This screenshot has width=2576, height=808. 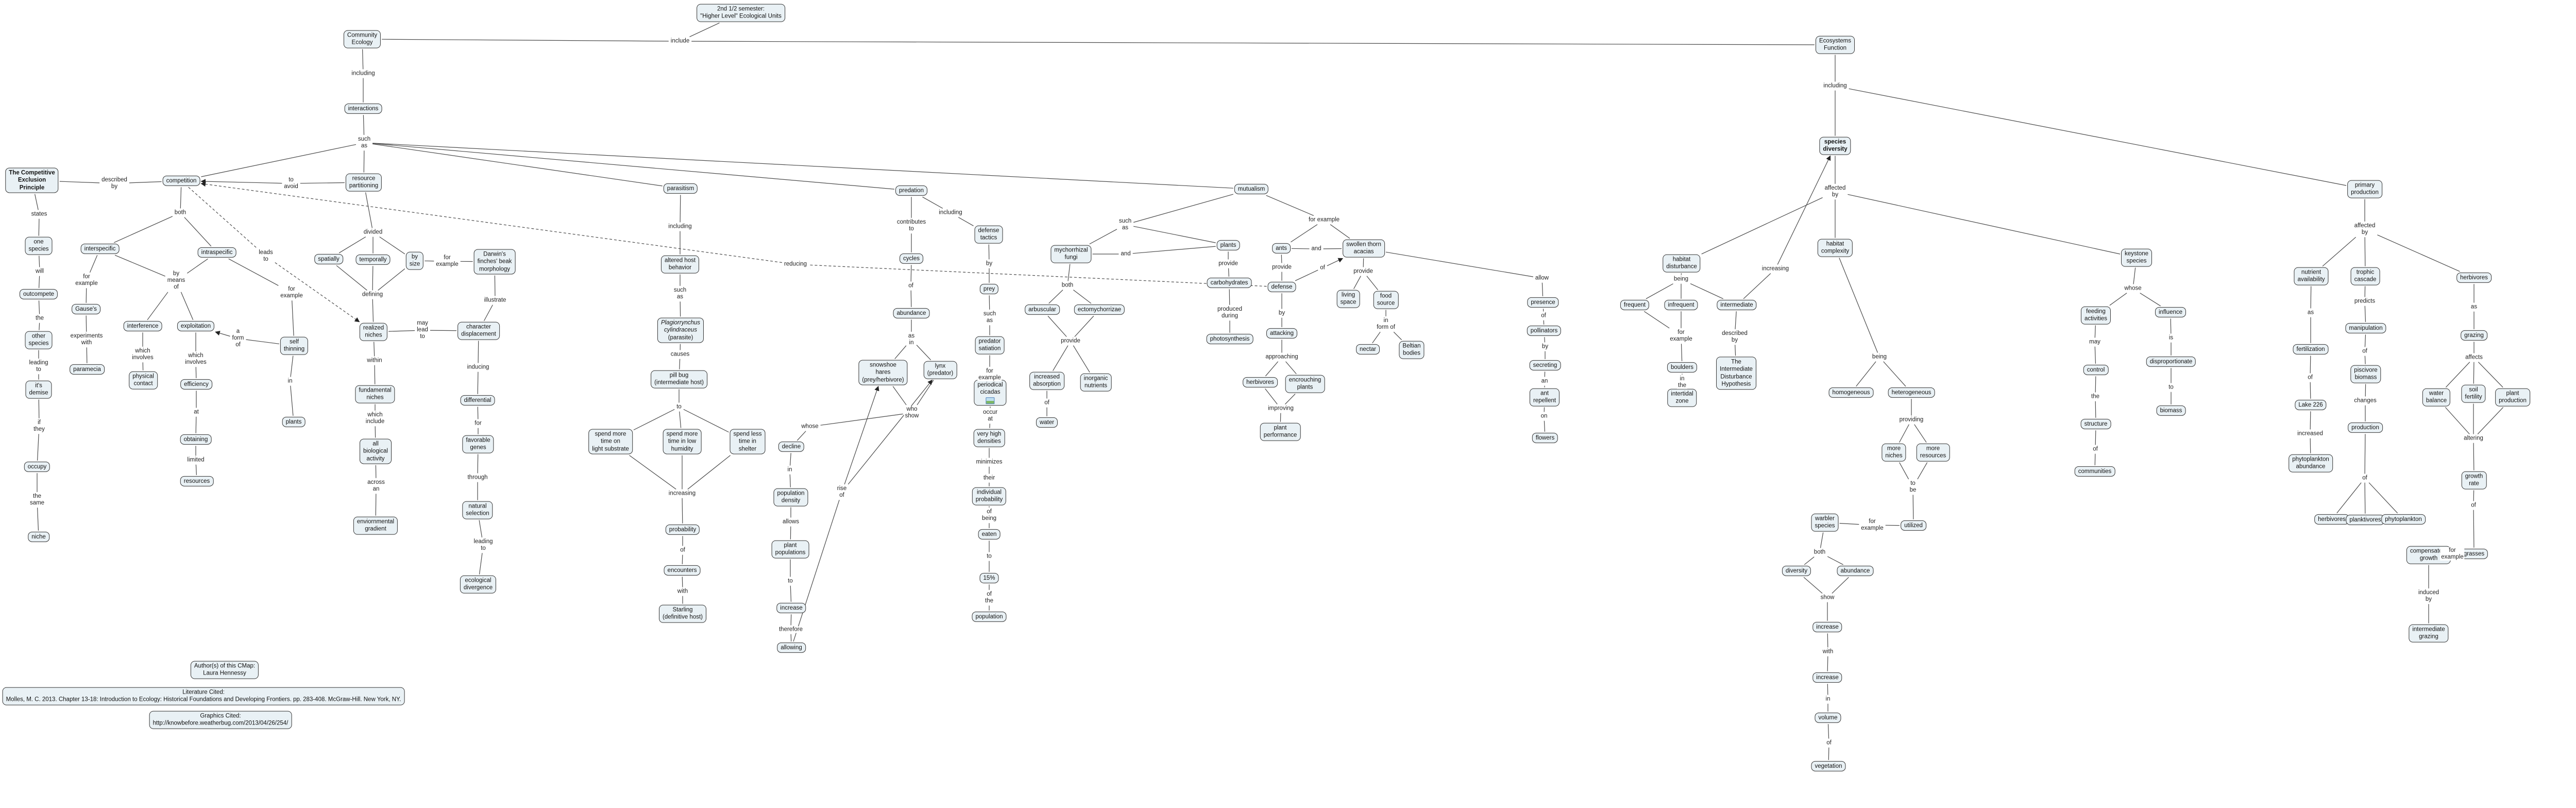 I want to click on concept-node-keystone: keystone species, so click(x=2137, y=257).